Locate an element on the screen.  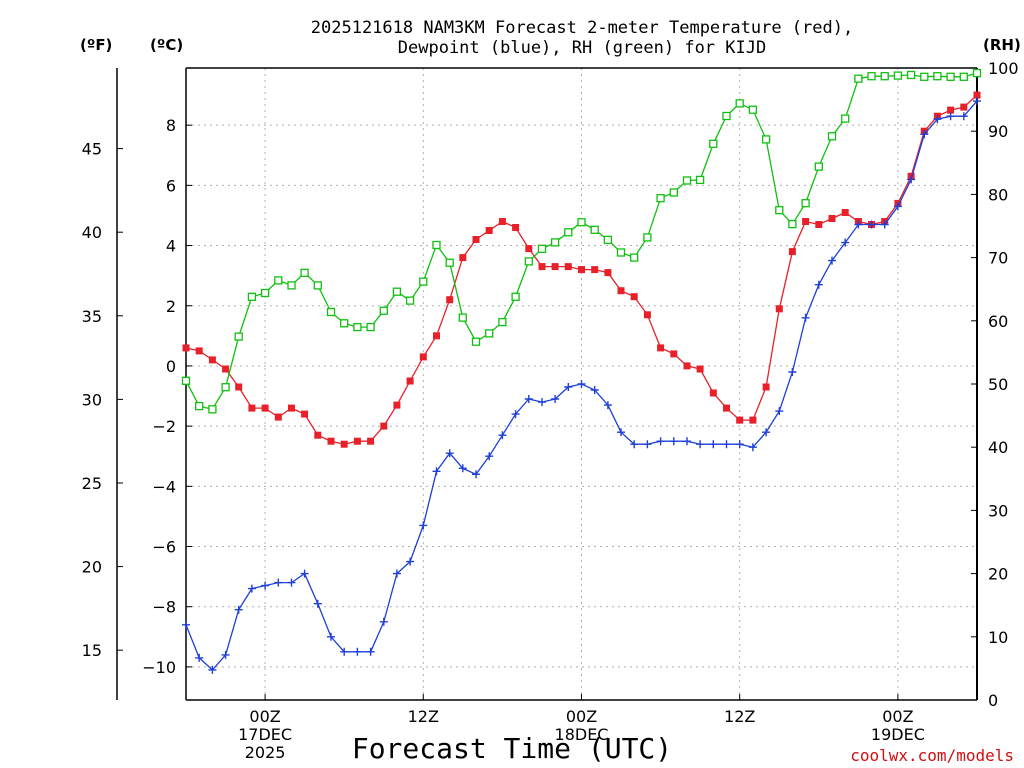
celsius-tick-label: 2 is located at coordinates (171, 306).